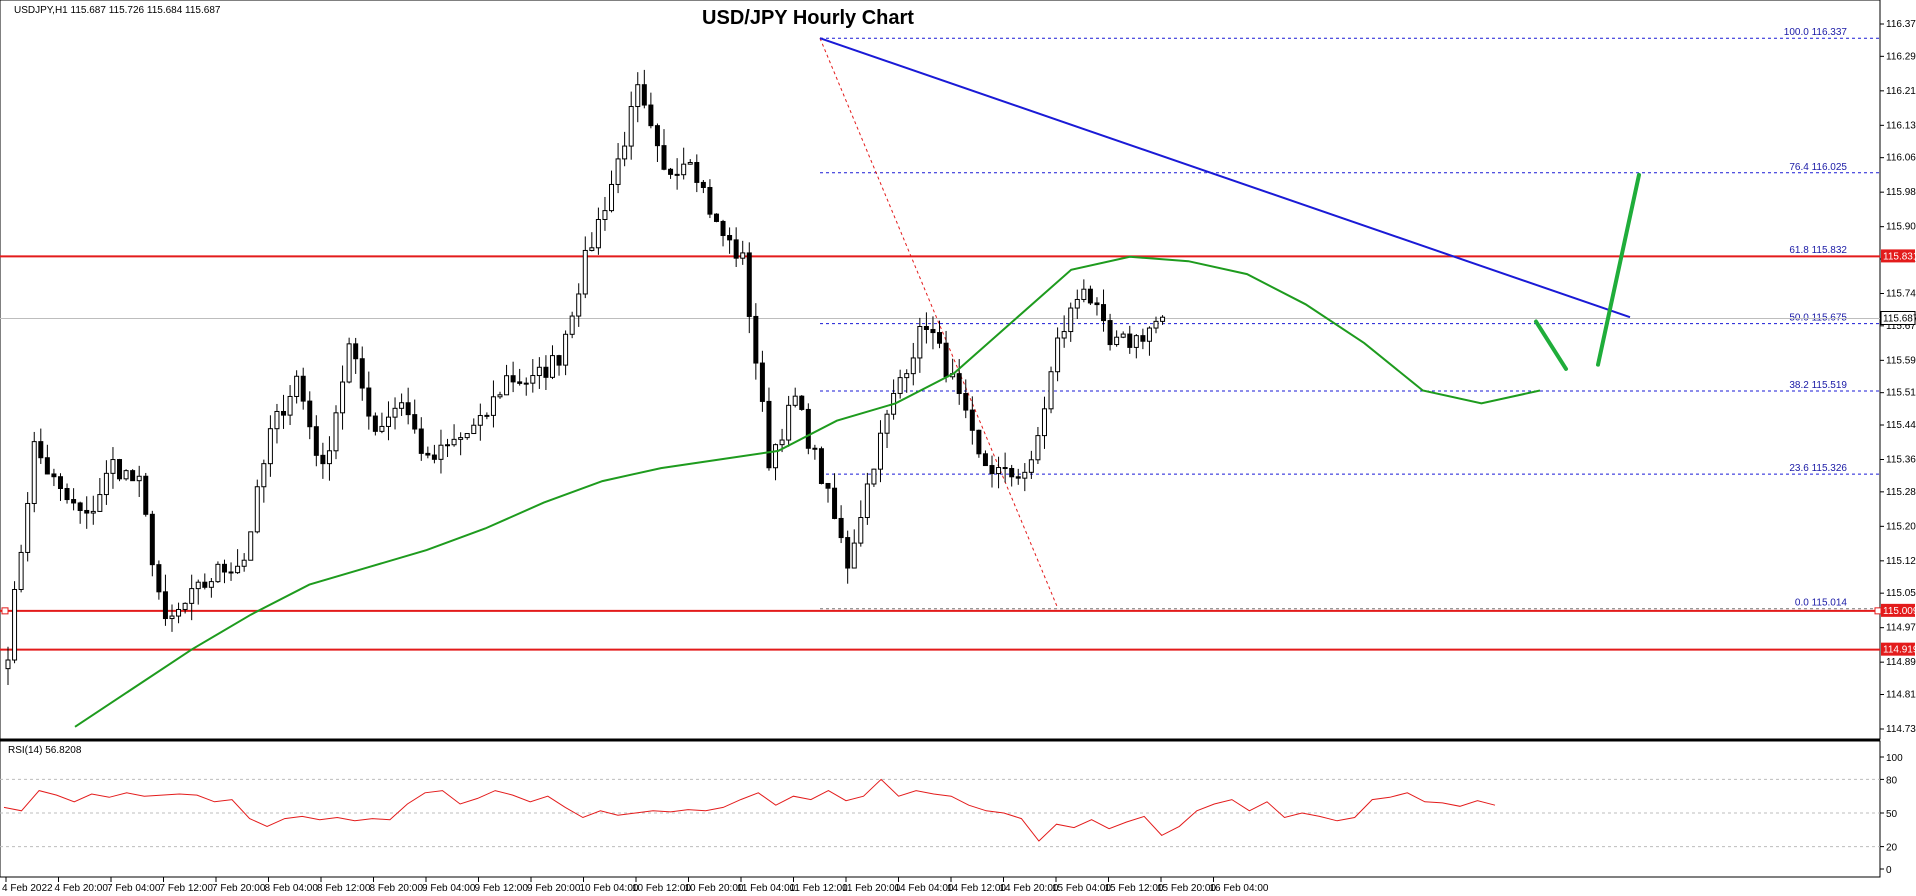 The width and height of the screenshot is (1916, 896). I want to click on trendline, so click(1225, 178).